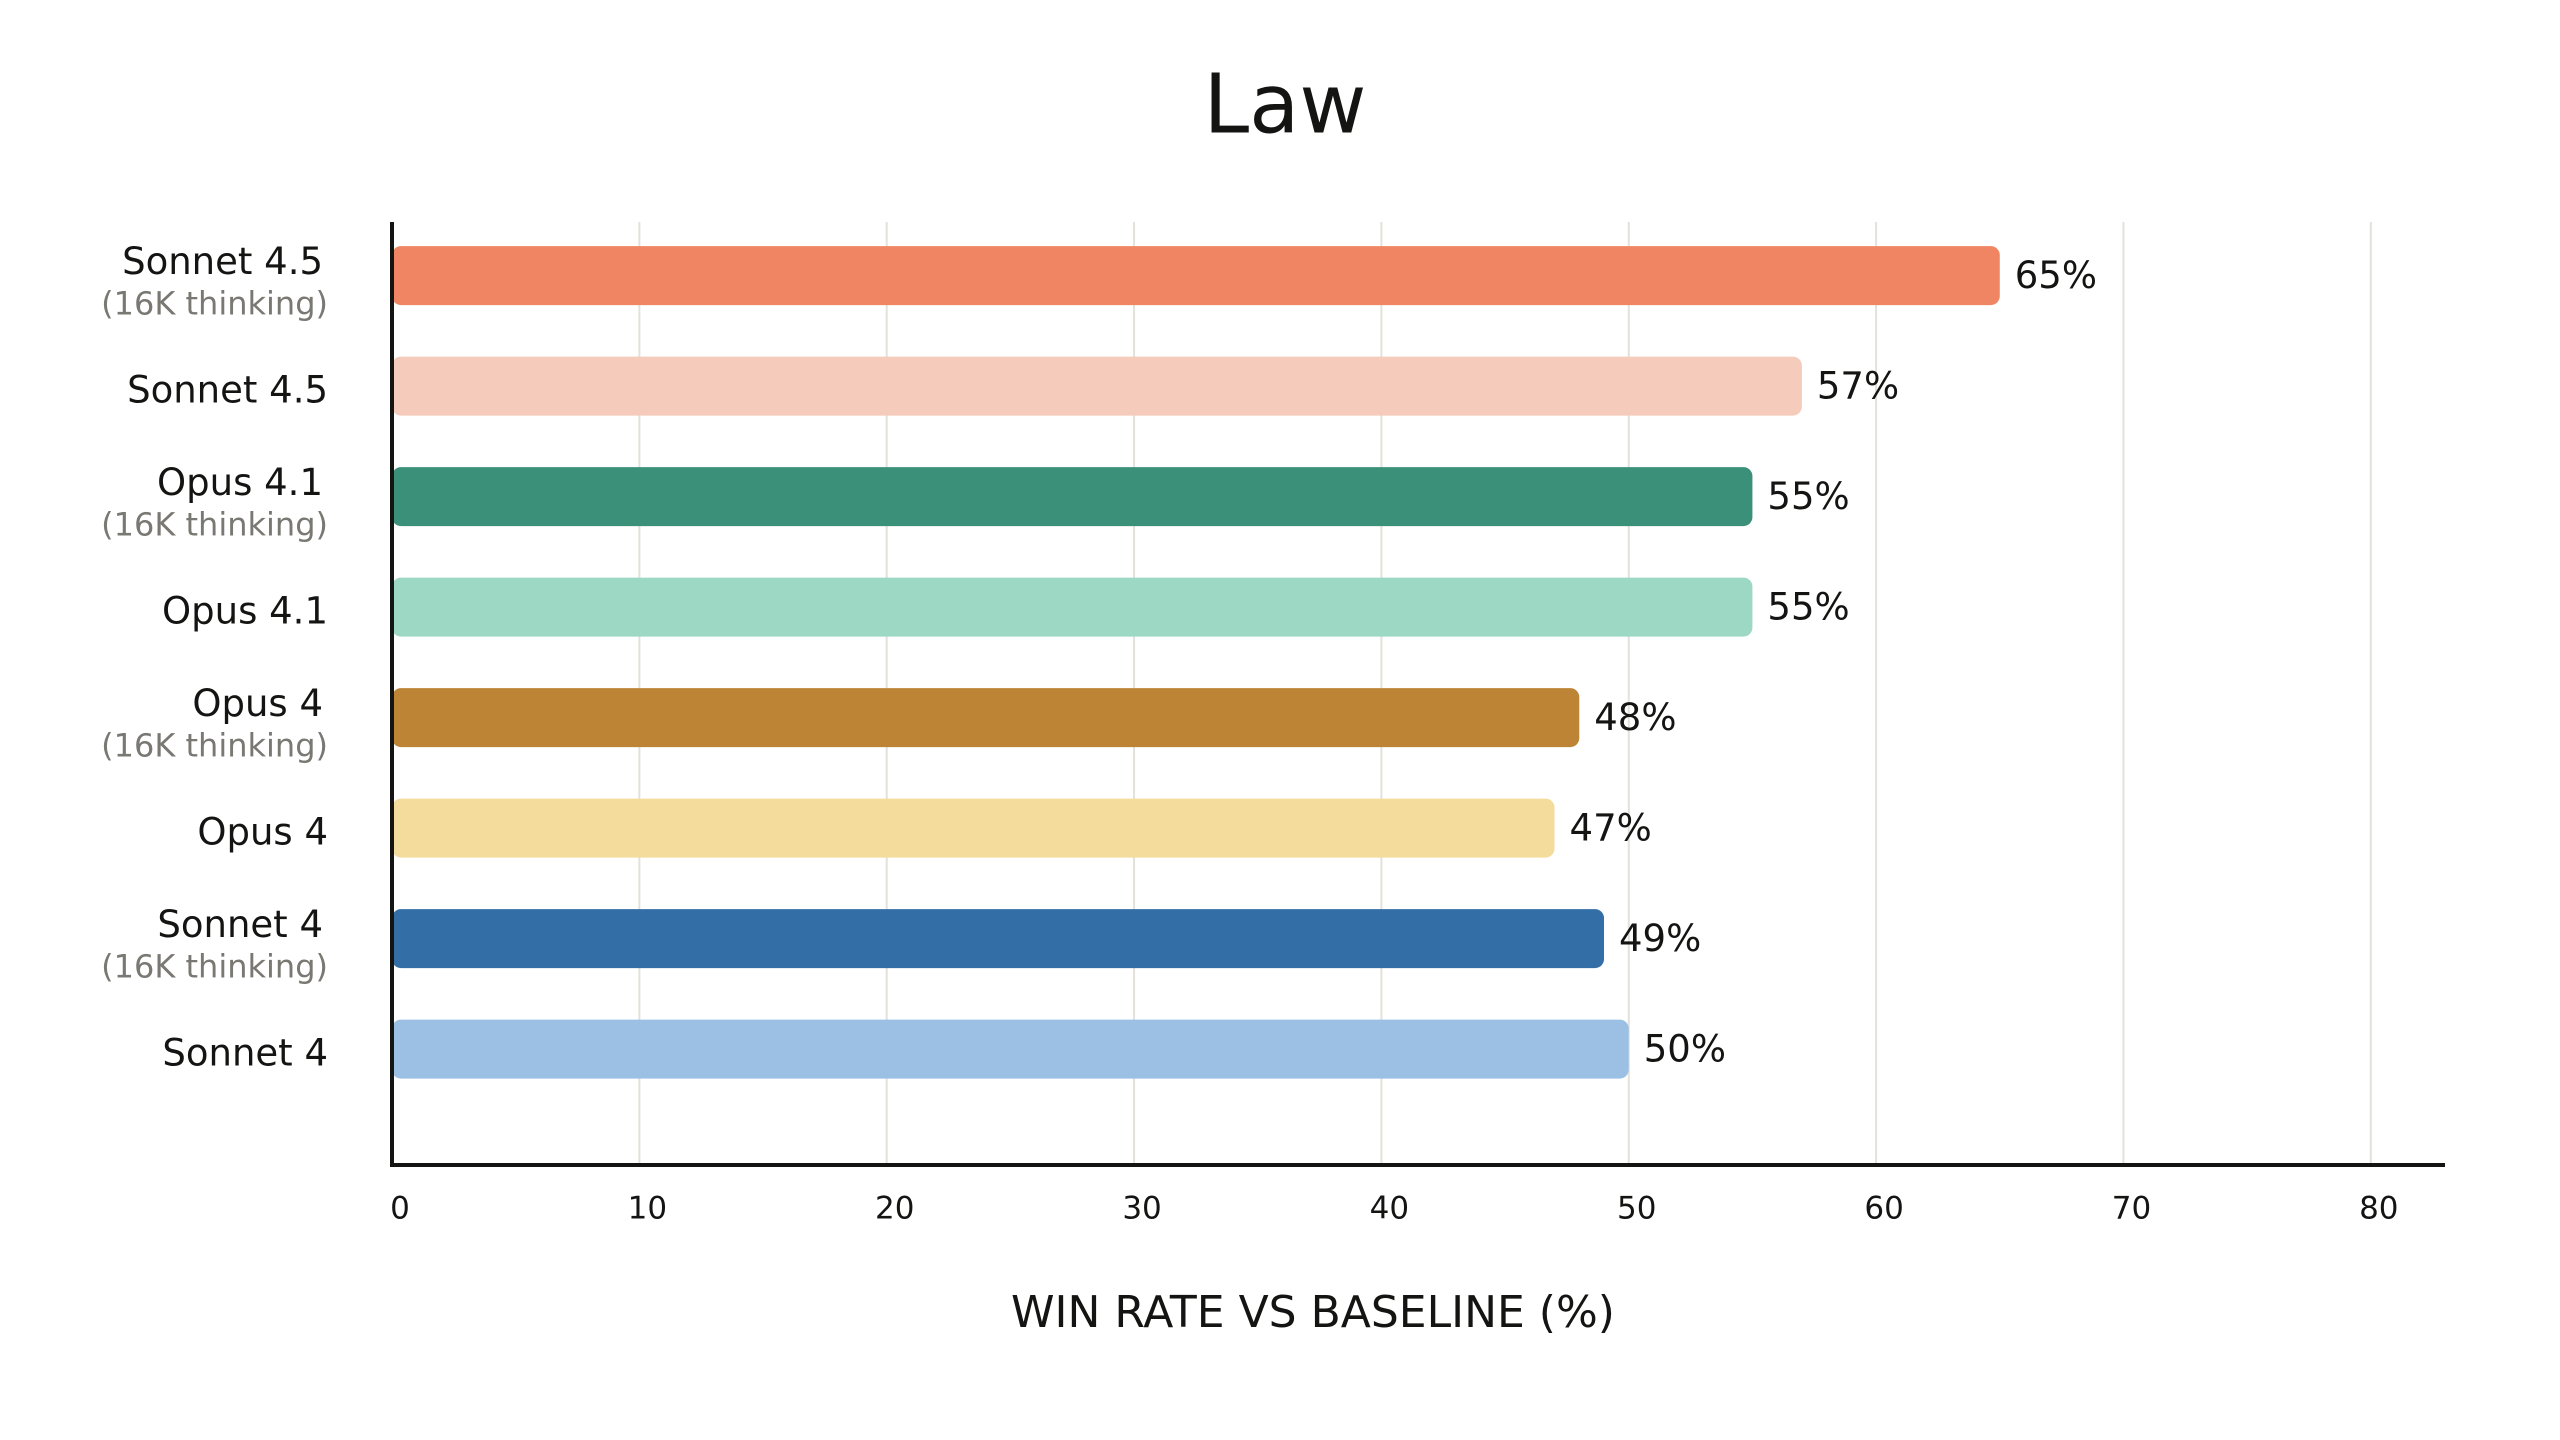  Describe the element at coordinates (1285, 104) in the screenshot. I see `chart-title: Law` at that location.